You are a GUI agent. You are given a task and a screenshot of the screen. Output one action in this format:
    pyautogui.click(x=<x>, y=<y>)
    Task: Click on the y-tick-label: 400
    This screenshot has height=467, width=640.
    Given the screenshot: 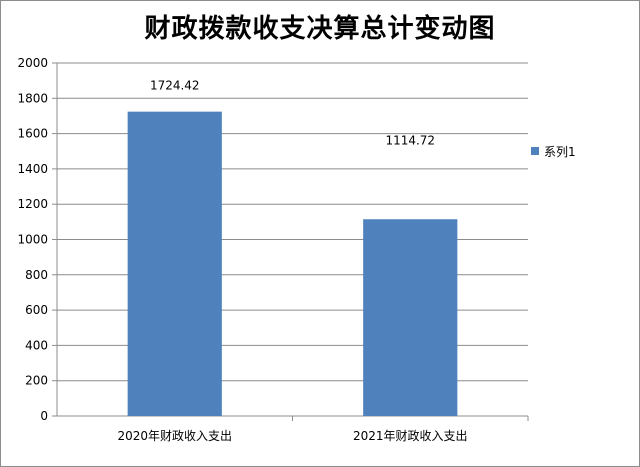 What is the action you would take?
    pyautogui.click(x=36, y=345)
    